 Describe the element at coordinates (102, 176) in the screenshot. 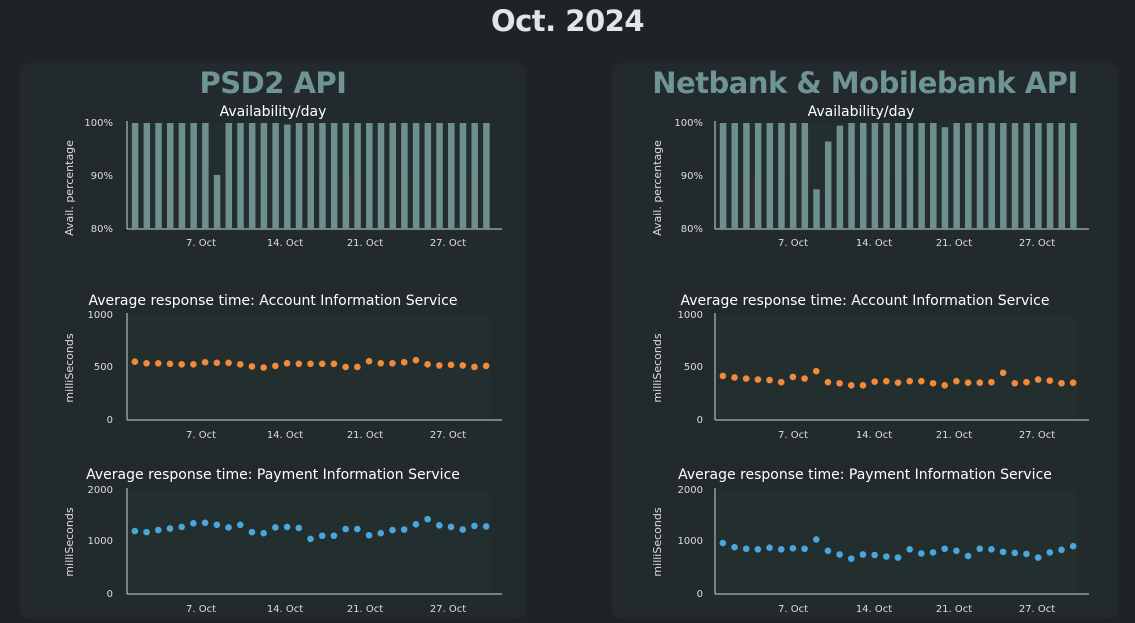

I see `y-tick-label: 90%` at that location.